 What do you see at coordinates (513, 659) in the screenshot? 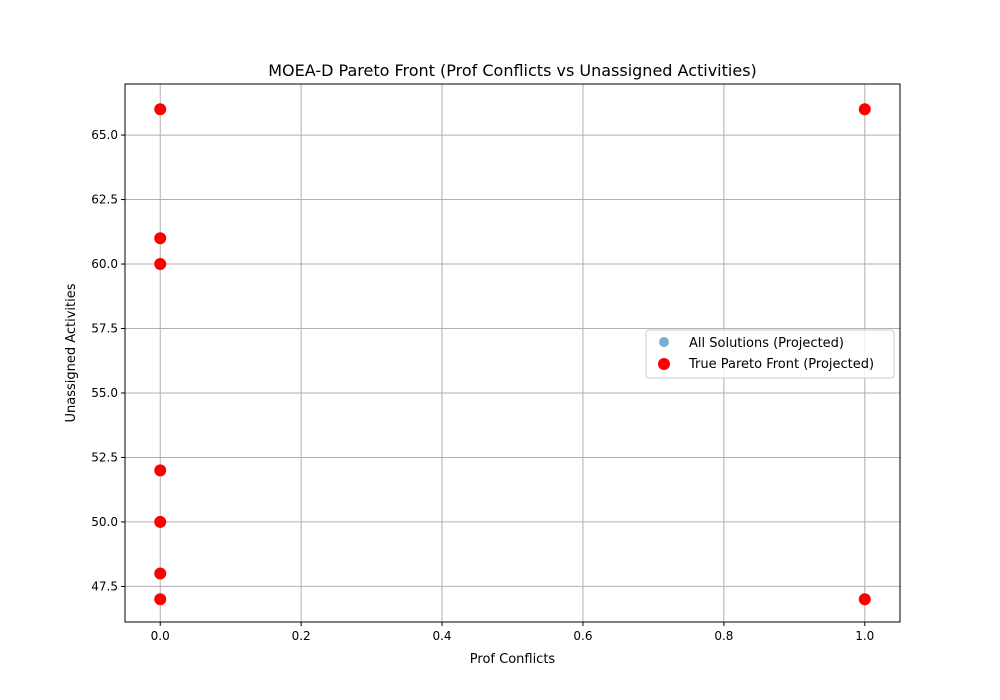
I see `x-axis-label: Prof Conflicts` at bounding box center [513, 659].